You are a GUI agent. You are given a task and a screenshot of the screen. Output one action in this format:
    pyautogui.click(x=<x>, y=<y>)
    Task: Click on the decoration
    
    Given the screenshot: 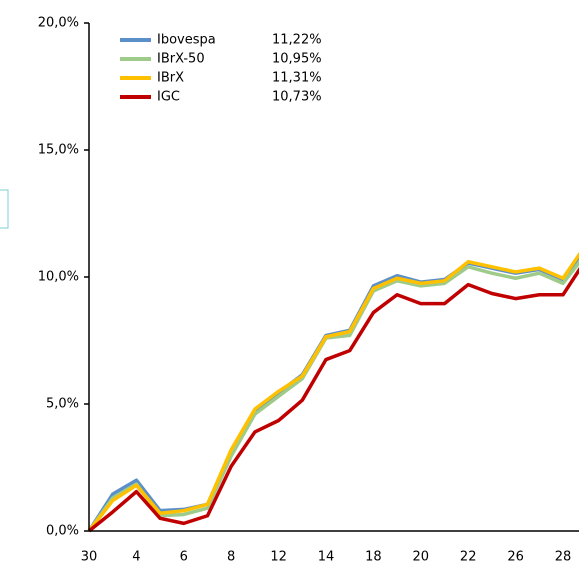 What is the action you would take?
    pyautogui.click(x=4, y=209)
    